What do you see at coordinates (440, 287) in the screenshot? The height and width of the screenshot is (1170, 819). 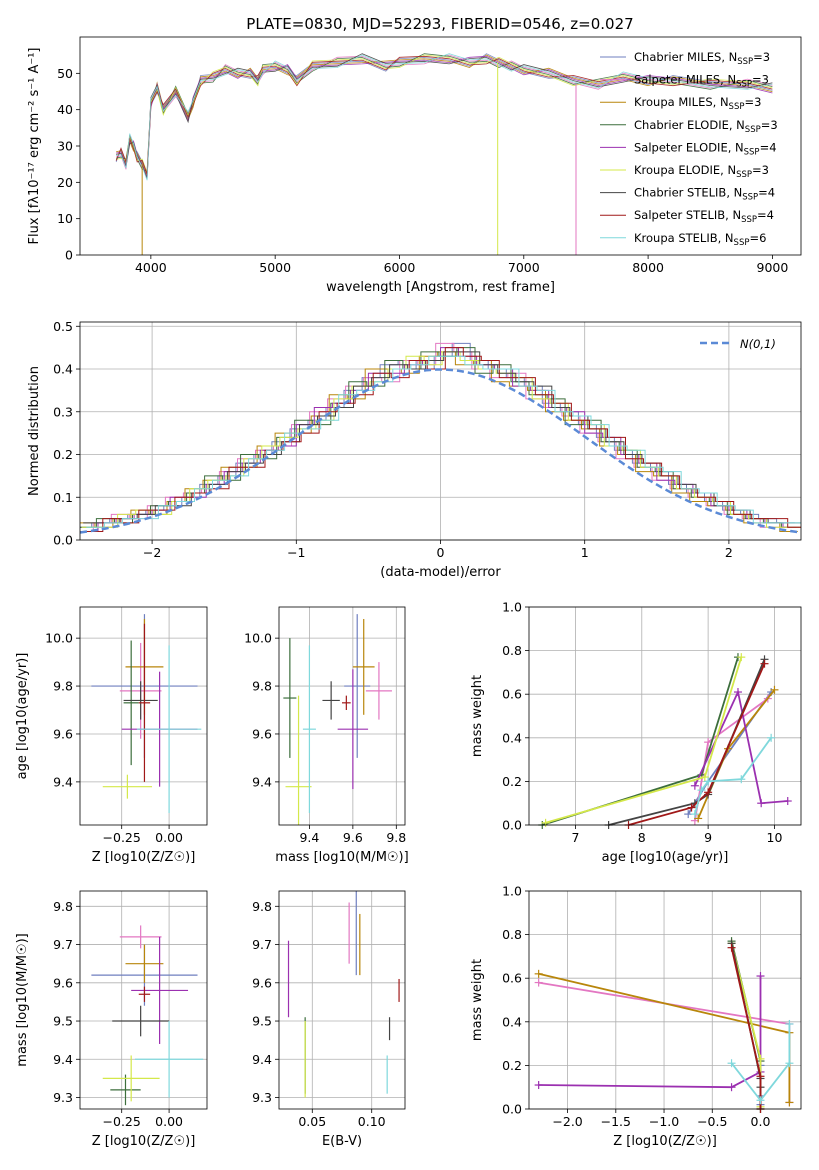 I see `x-axis-label: wavelength [Angstrom, rest frame]` at bounding box center [440, 287].